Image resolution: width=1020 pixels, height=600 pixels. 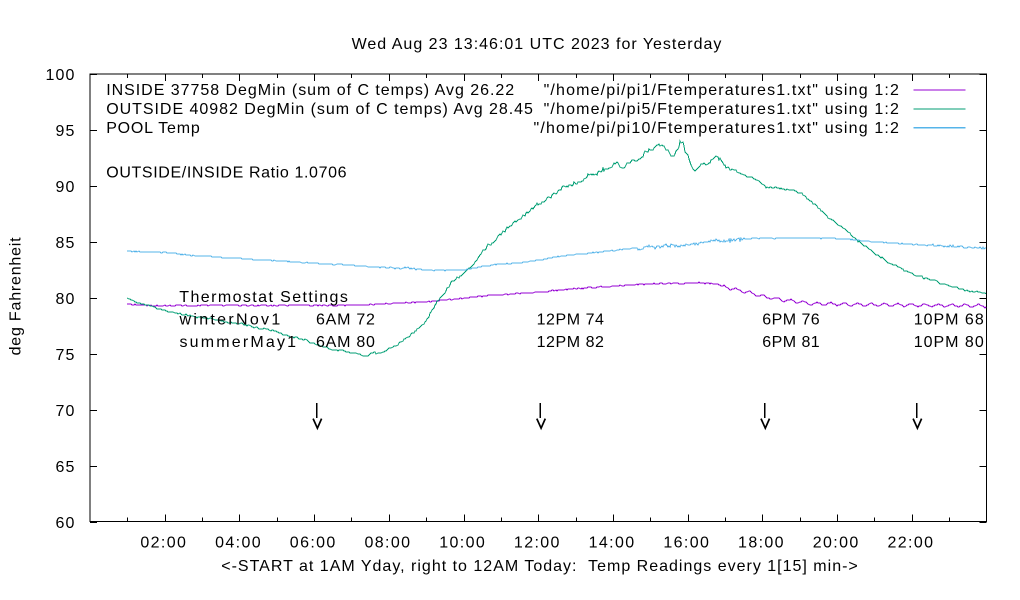 I want to click on svg-text: summerMay1, so click(x=239, y=342).